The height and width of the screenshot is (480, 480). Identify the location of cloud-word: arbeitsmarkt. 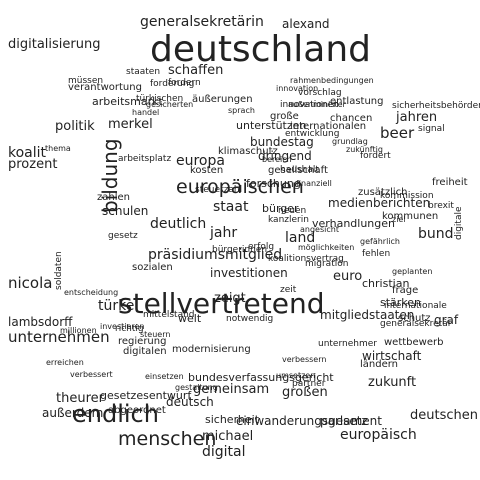
(127, 101).